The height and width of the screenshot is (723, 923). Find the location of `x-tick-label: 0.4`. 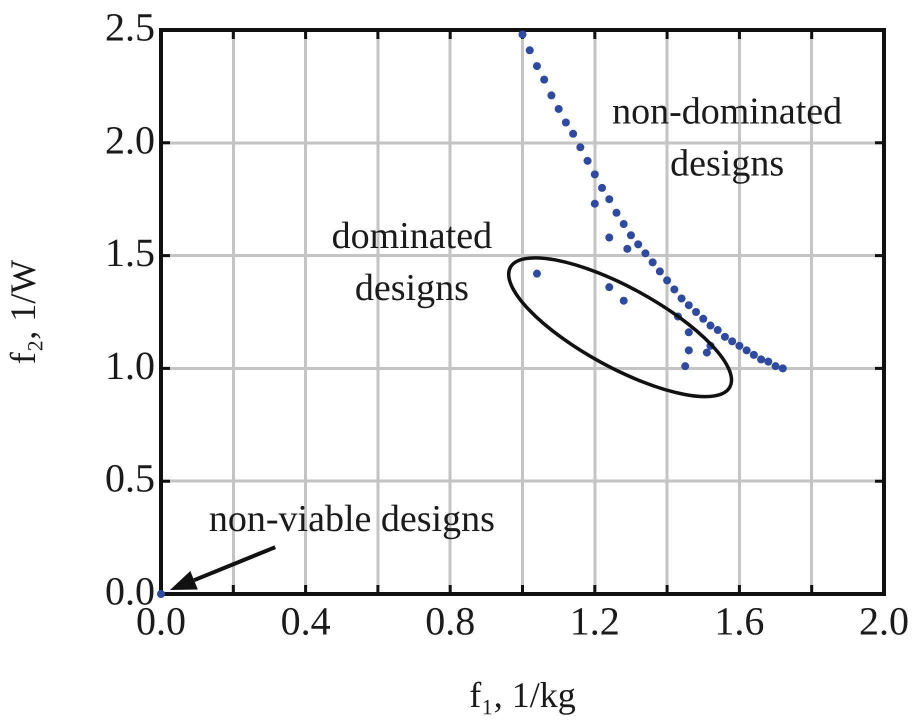

x-tick-label: 0.4 is located at coordinates (305, 621).